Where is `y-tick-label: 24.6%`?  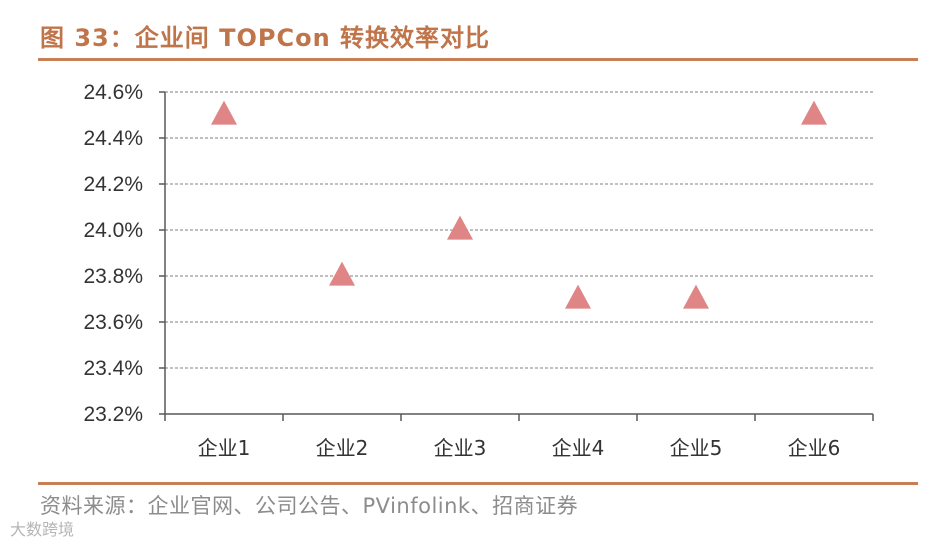 y-tick-label: 24.6% is located at coordinates (113, 92).